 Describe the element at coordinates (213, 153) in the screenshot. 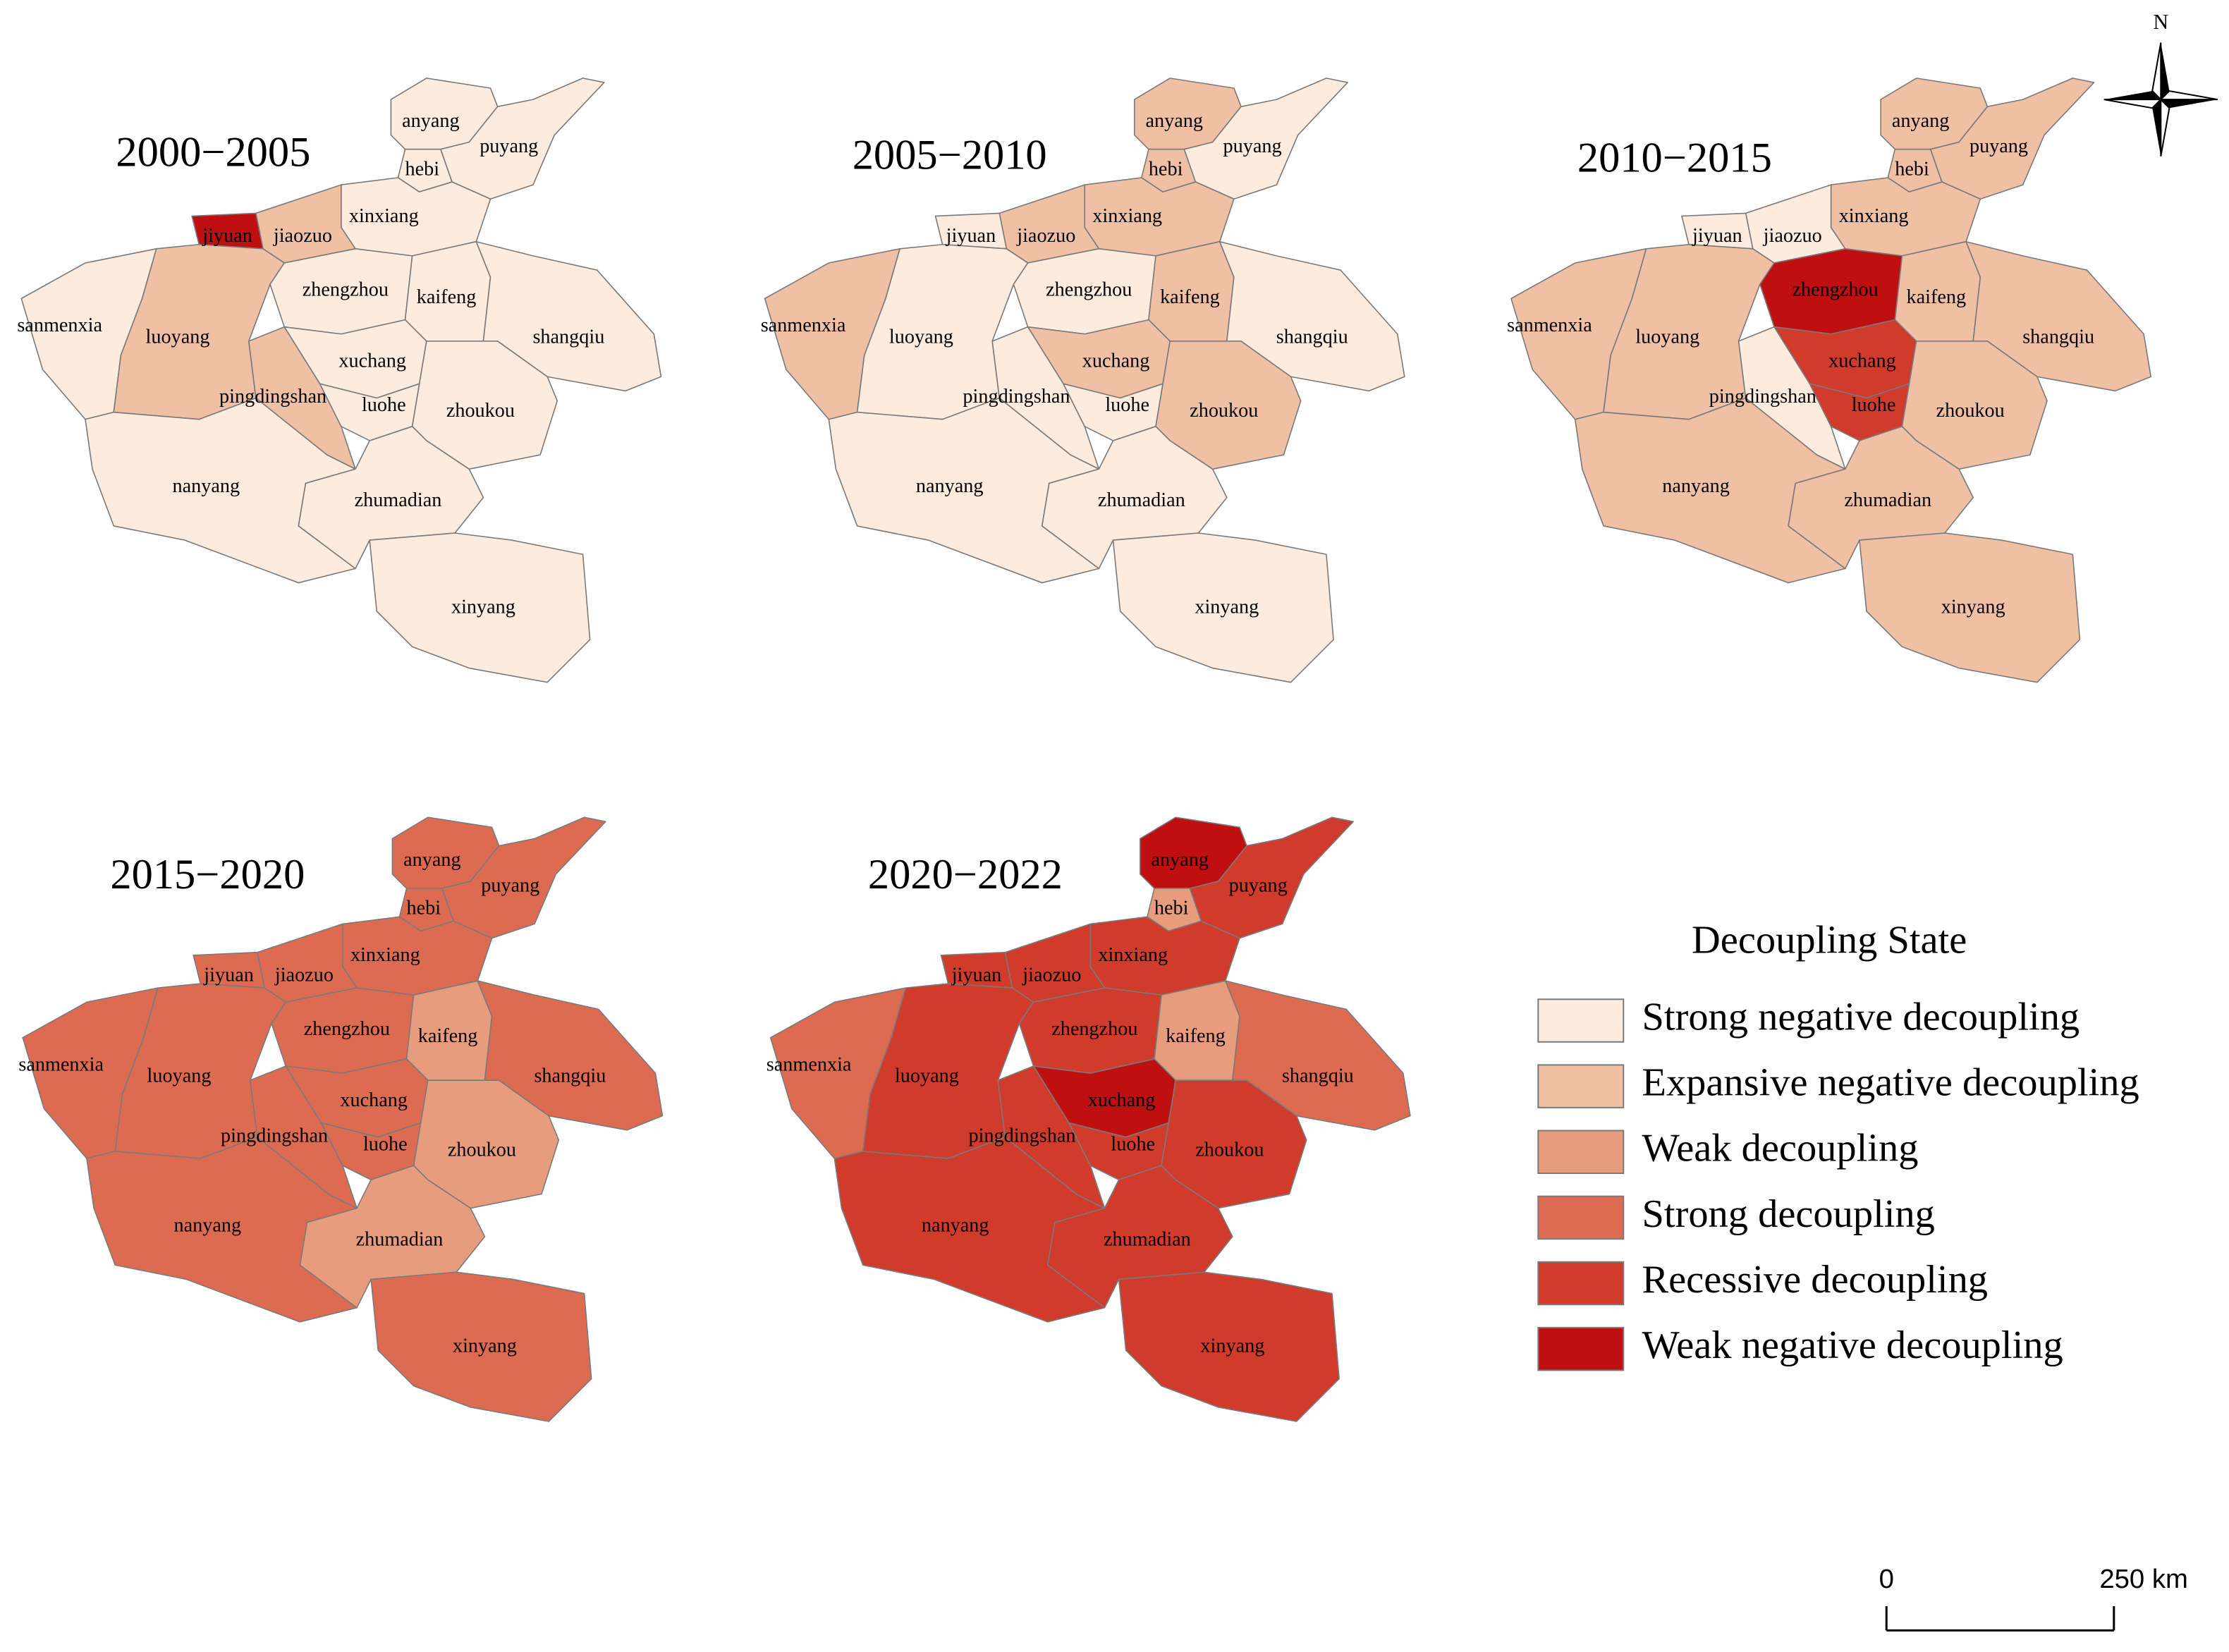

I see `panel-title: 2000−2005` at that location.